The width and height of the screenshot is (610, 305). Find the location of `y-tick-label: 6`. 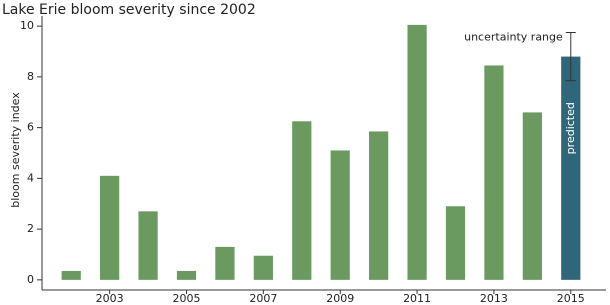

y-tick-label: 6 is located at coordinates (30, 127).